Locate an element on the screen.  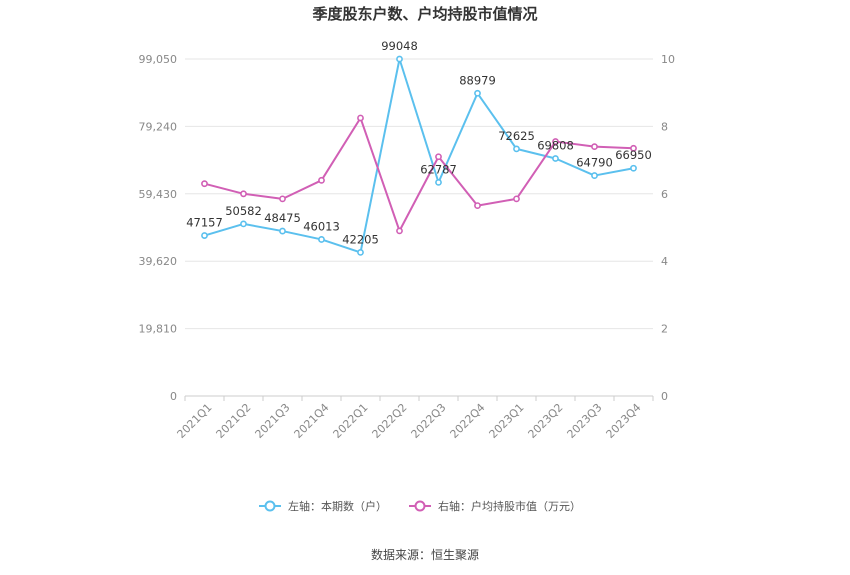
x-tick-label: 2022Q3 is located at coordinates (429, 421).